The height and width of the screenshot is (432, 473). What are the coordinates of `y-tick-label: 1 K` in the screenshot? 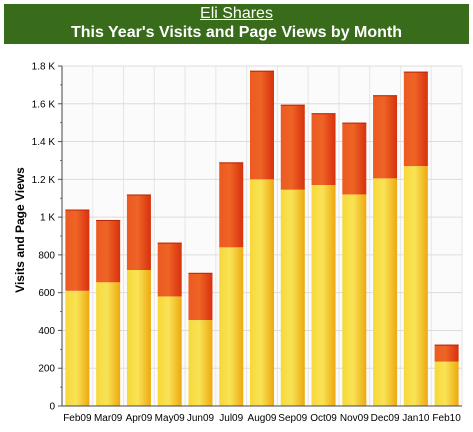 It's located at (47, 218).